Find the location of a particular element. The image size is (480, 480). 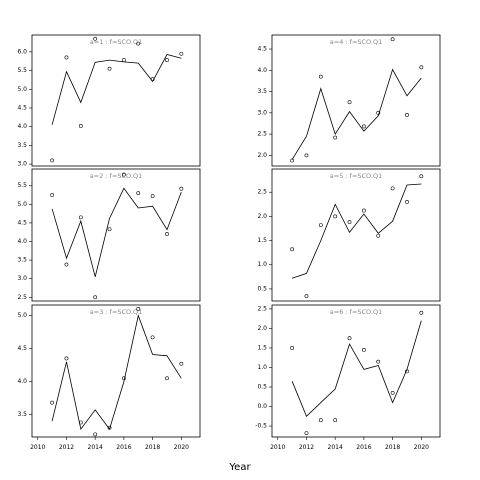

y-tick-label: 0.0 is located at coordinates (262, 406).